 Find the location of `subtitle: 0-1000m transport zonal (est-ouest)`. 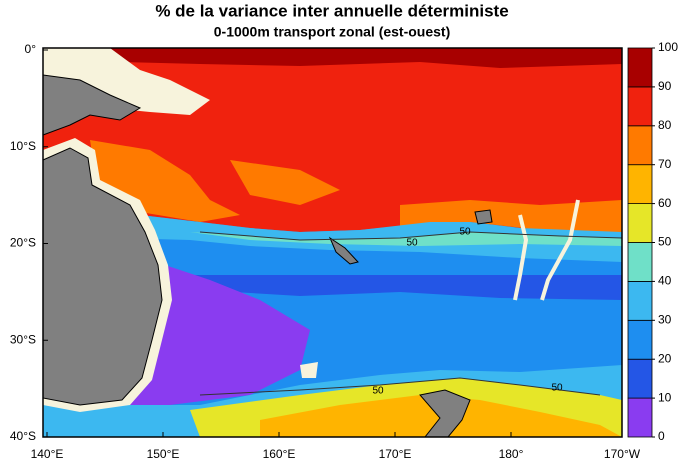

subtitle: 0-1000m transport zonal (est-ouest) is located at coordinates (332, 32).